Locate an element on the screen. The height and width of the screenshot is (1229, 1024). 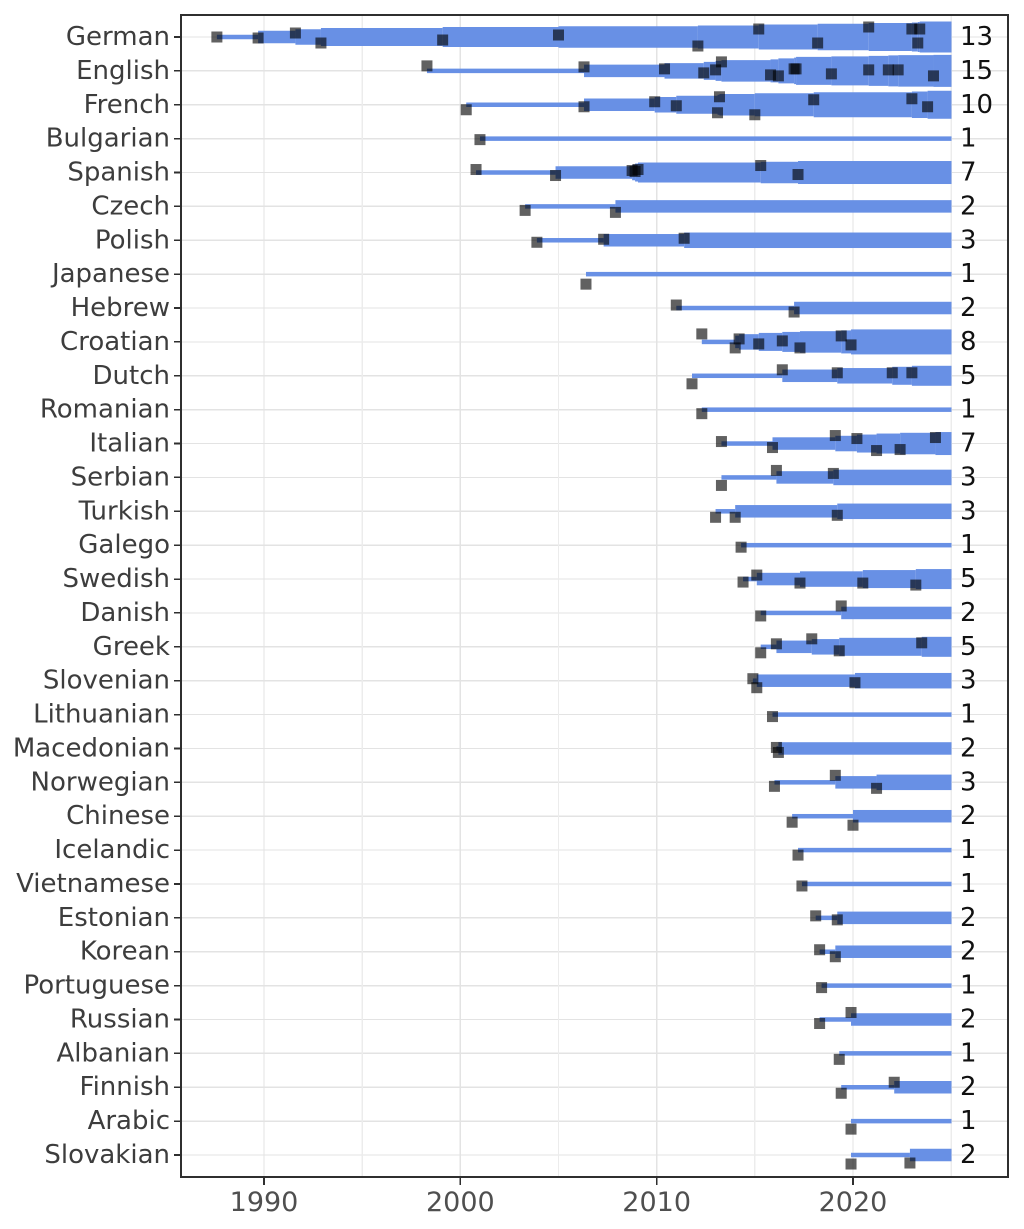
count-label: 5 is located at coordinates (968, 579).